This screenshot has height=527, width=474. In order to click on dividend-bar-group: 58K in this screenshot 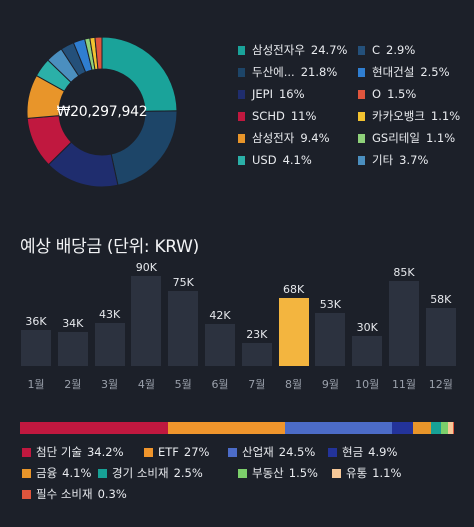, I will do `click(440, 314)`.